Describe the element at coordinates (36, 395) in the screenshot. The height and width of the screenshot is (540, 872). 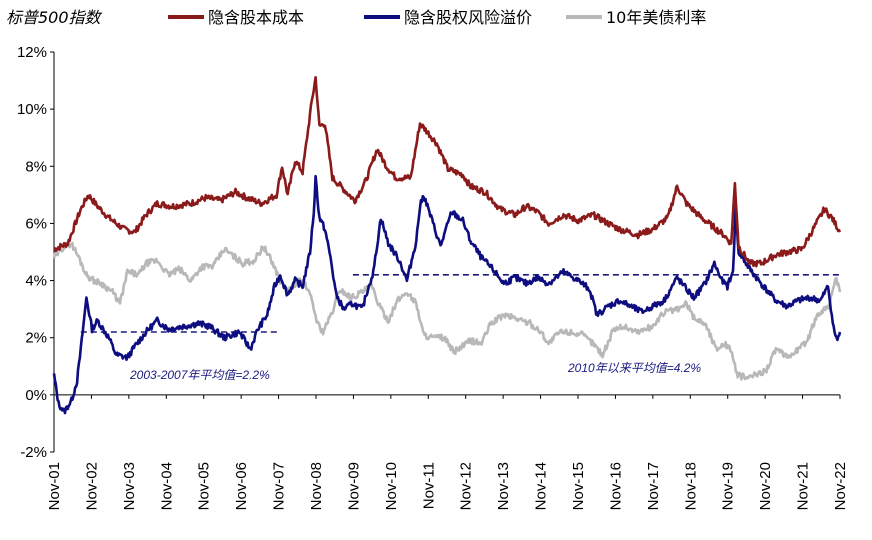
I see `y-tick-label: 0%` at that location.